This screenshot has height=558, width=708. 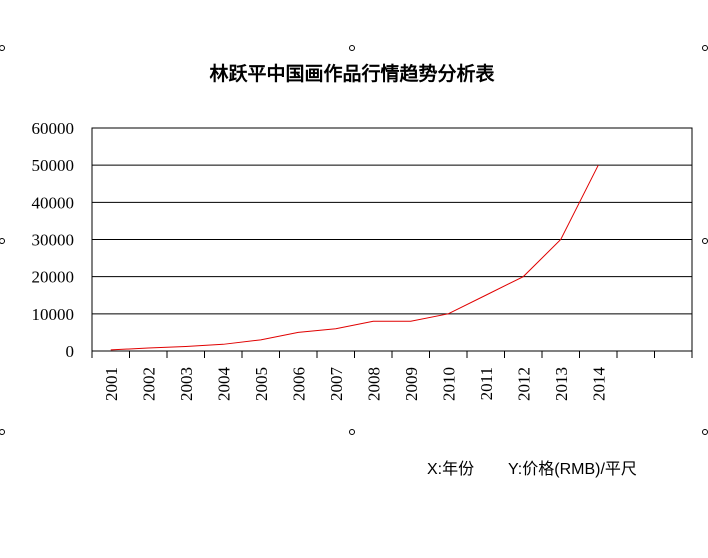 I want to click on x-tick-label: 2013, so click(x=561, y=384).